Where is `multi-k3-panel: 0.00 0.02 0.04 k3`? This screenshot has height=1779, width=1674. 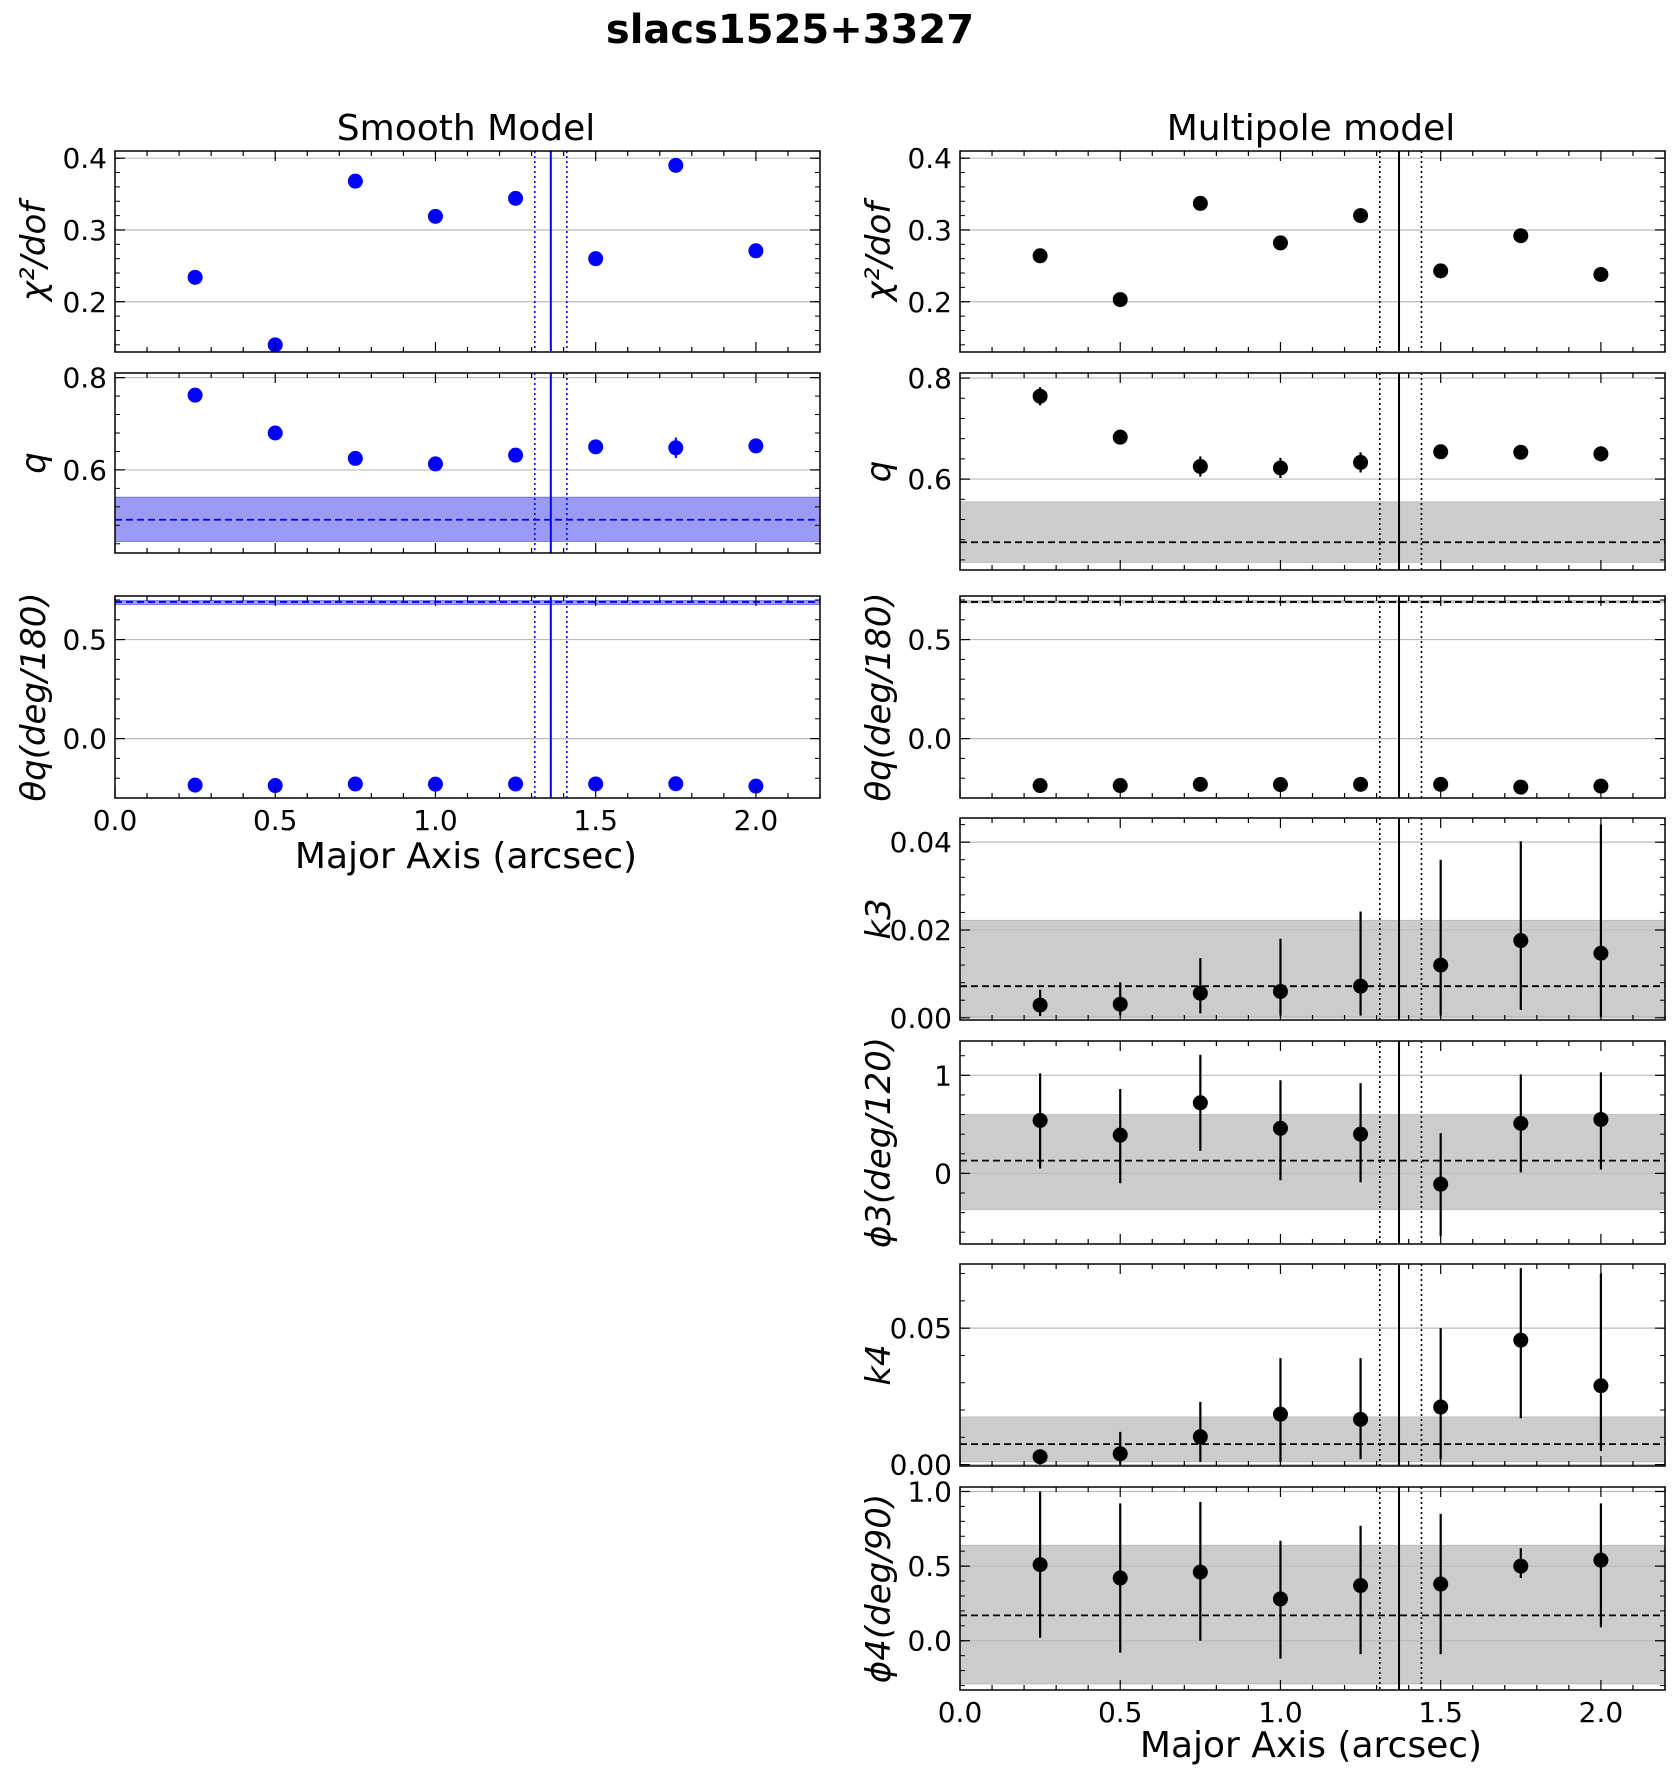
multi-k3-panel: 0.00 0.02 0.04 k3 is located at coordinates (1262, 926).